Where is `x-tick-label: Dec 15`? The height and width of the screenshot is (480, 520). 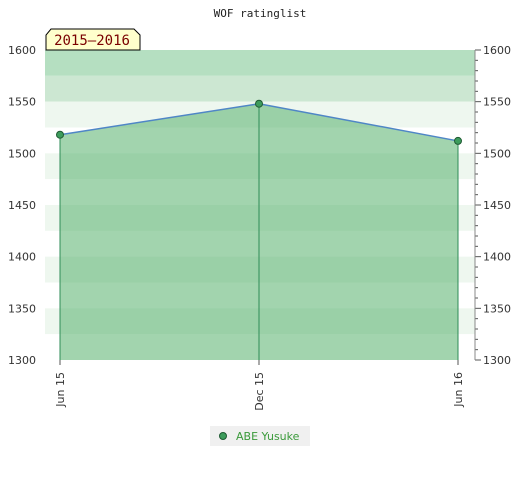
x-tick-label: Dec 15 is located at coordinates (259, 391).